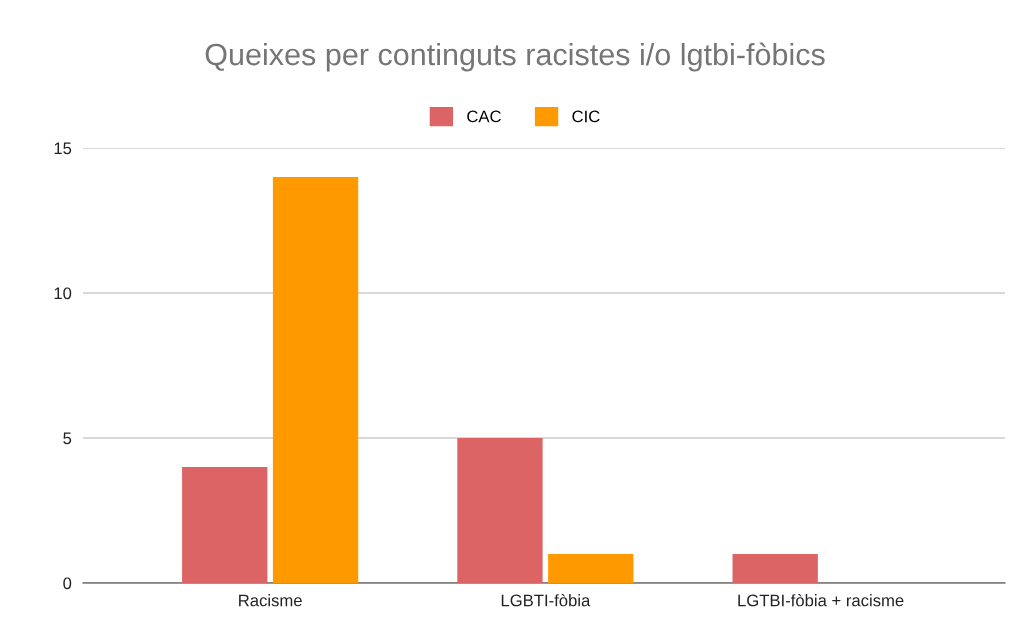  Describe the element at coordinates (515, 57) in the screenshot. I see `chart-title: Queixes per continguts racistes i/o lgtbi-fòbics` at that location.